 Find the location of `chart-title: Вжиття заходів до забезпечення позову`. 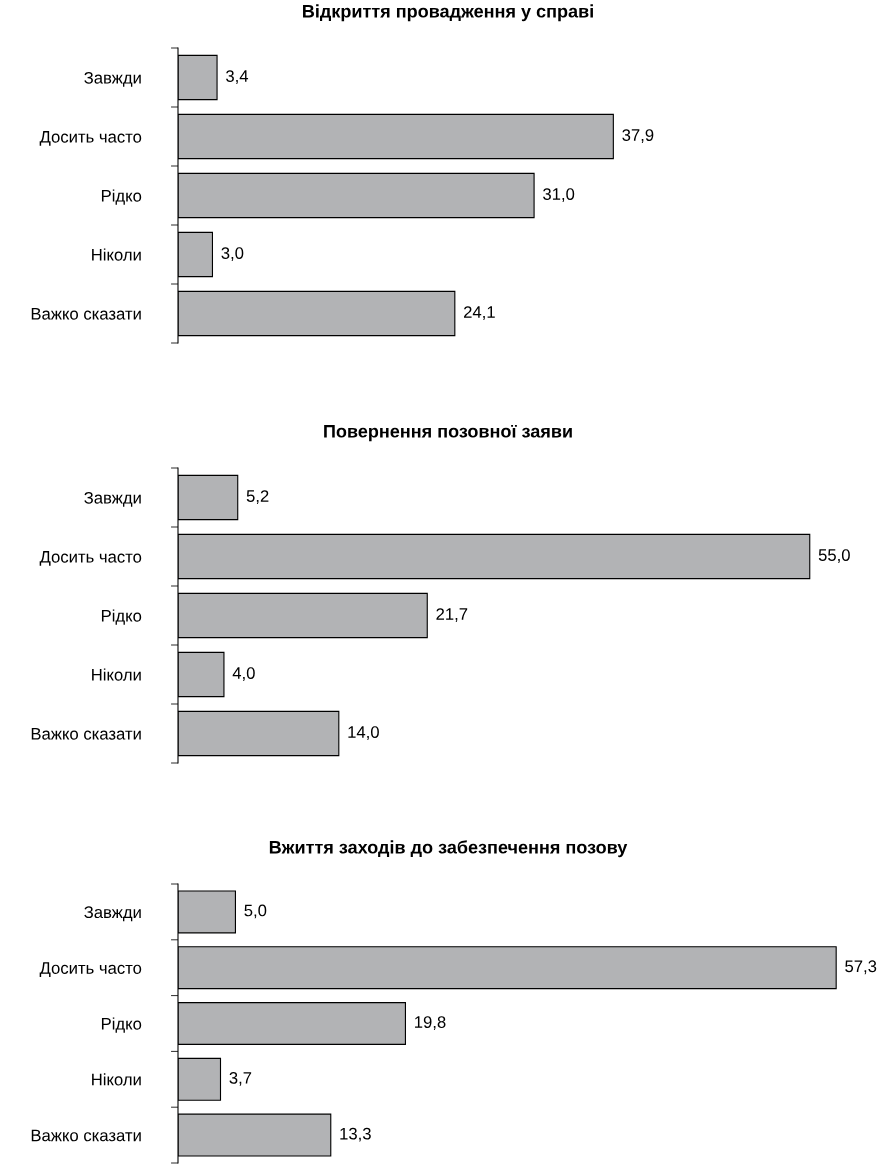

chart-title: Вжиття заходів до забезпечення позову is located at coordinates (448, 849).